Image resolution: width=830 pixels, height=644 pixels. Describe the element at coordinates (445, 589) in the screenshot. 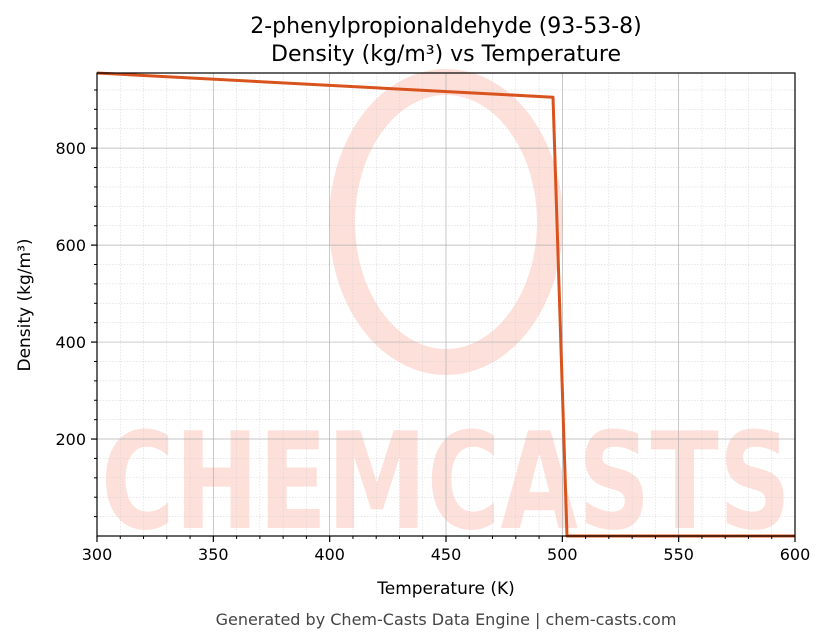

I see `x-axis-label: Temperature (K)` at that location.